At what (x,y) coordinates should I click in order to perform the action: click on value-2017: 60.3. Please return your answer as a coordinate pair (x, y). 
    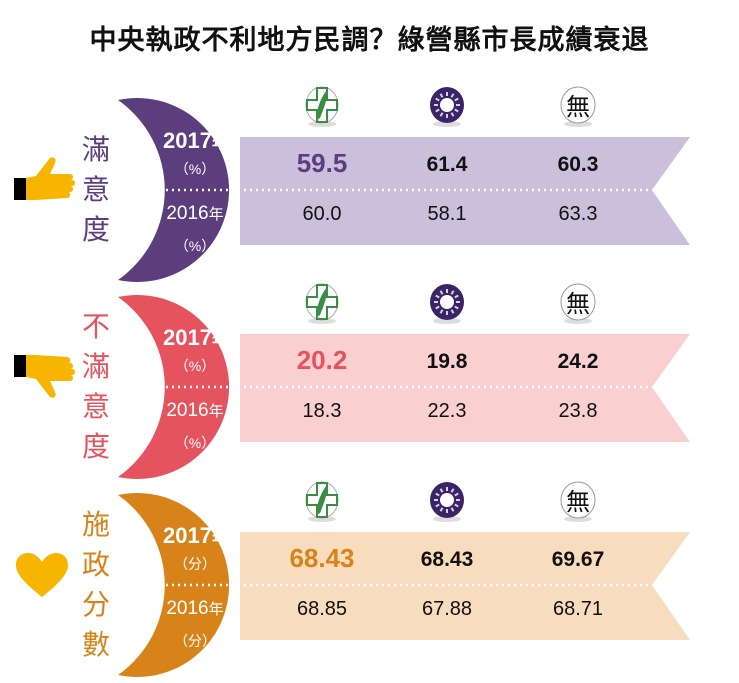
    Looking at the image, I should click on (578, 164).